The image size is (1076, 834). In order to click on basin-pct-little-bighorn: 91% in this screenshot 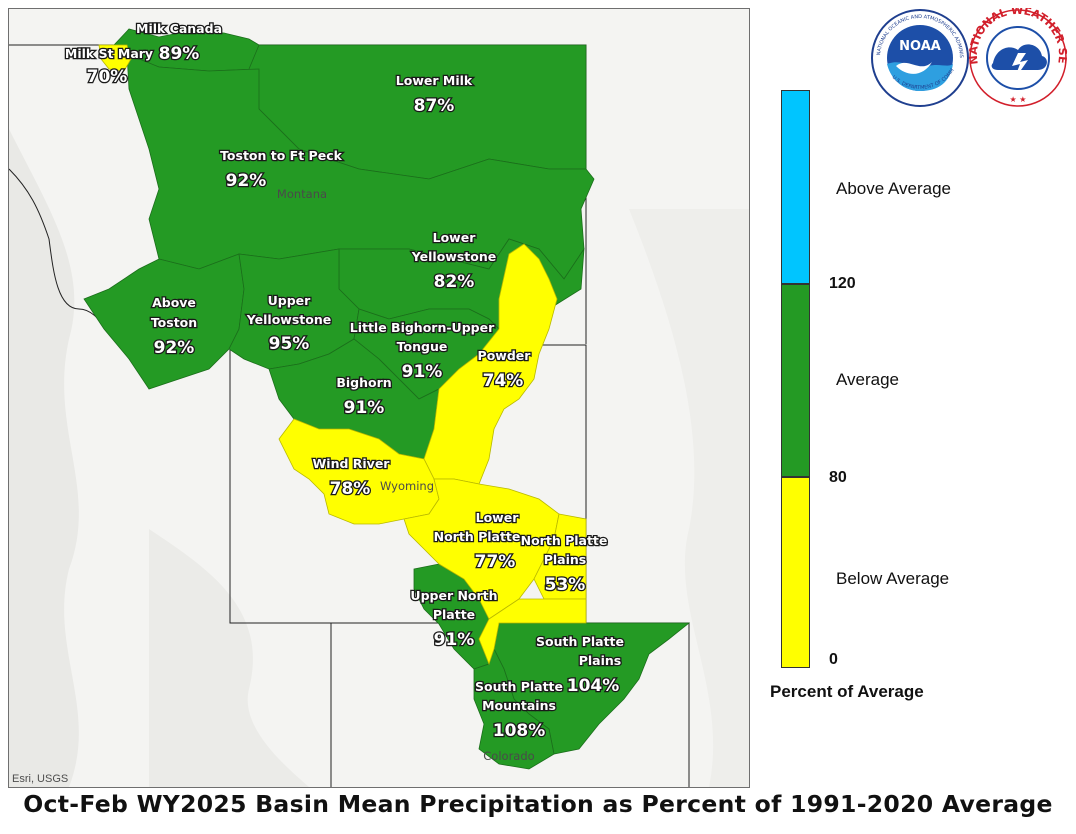, I will do `click(422, 372)`.